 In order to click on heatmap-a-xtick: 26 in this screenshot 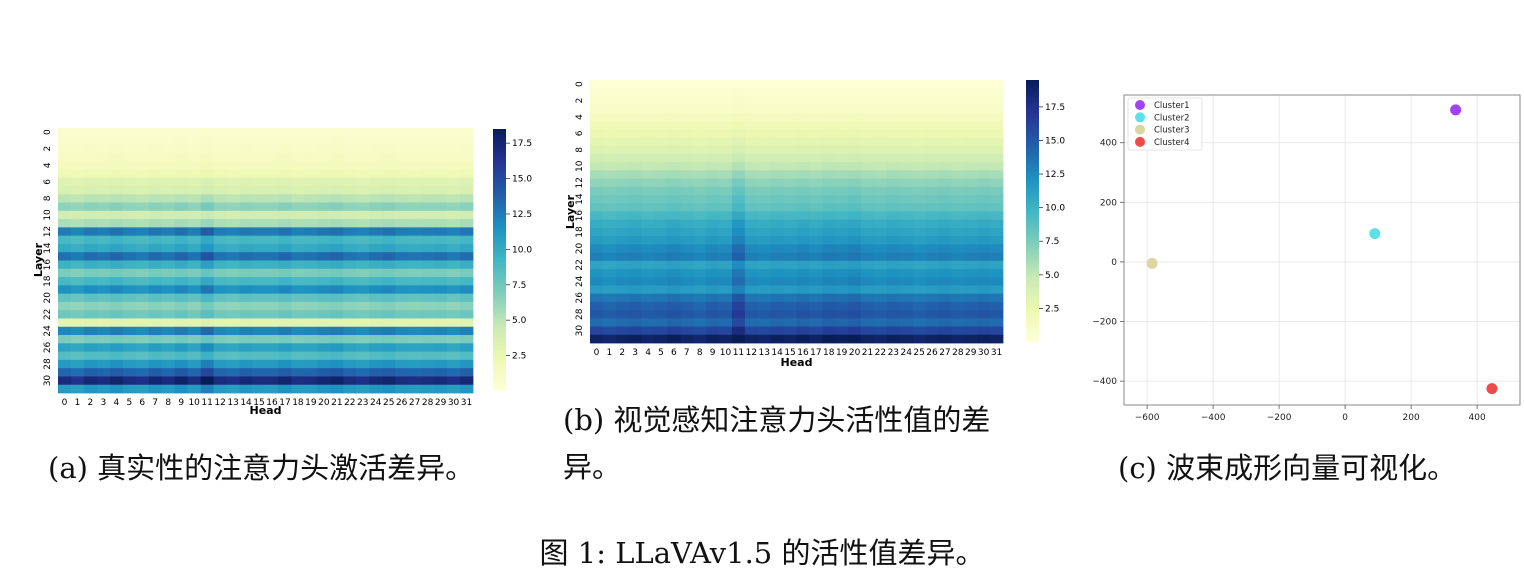, I will do `click(402, 403)`.